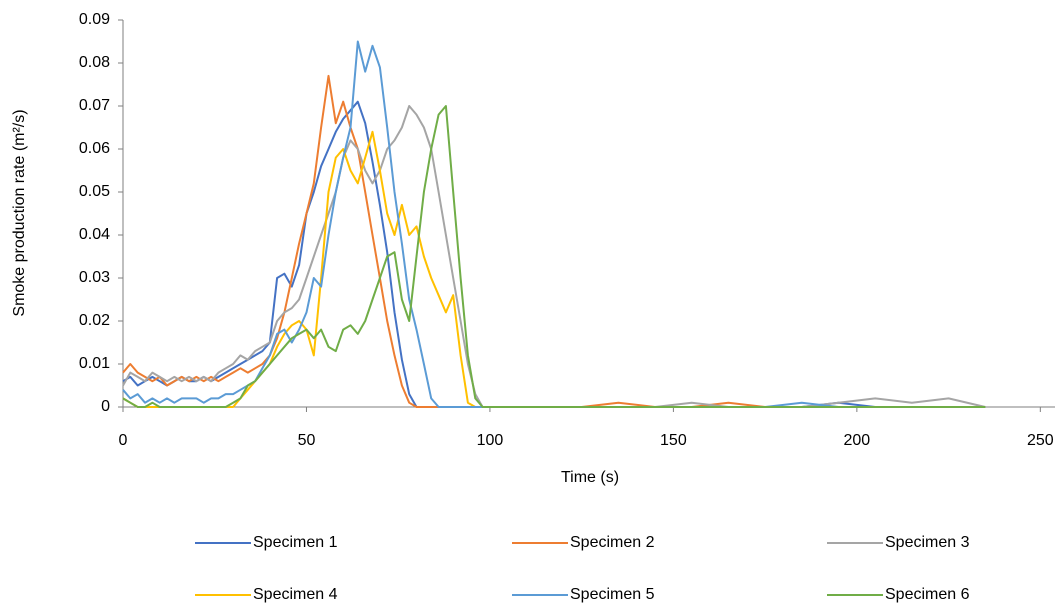 This screenshot has height=607, width=1059. Describe the element at coordinates (927, 594) in the screenshot. I see `legend-label: Specimen 6` at that location.